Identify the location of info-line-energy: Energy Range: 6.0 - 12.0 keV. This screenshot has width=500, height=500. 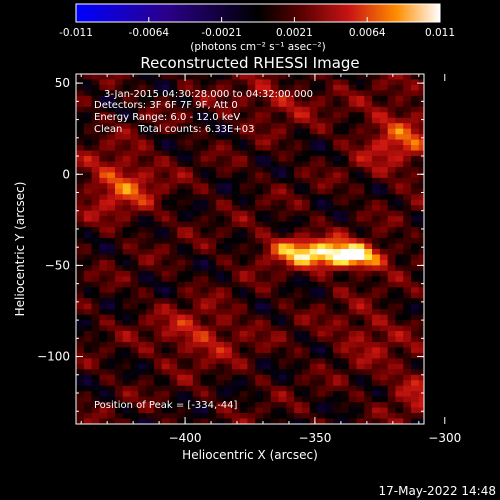
(167, 117).